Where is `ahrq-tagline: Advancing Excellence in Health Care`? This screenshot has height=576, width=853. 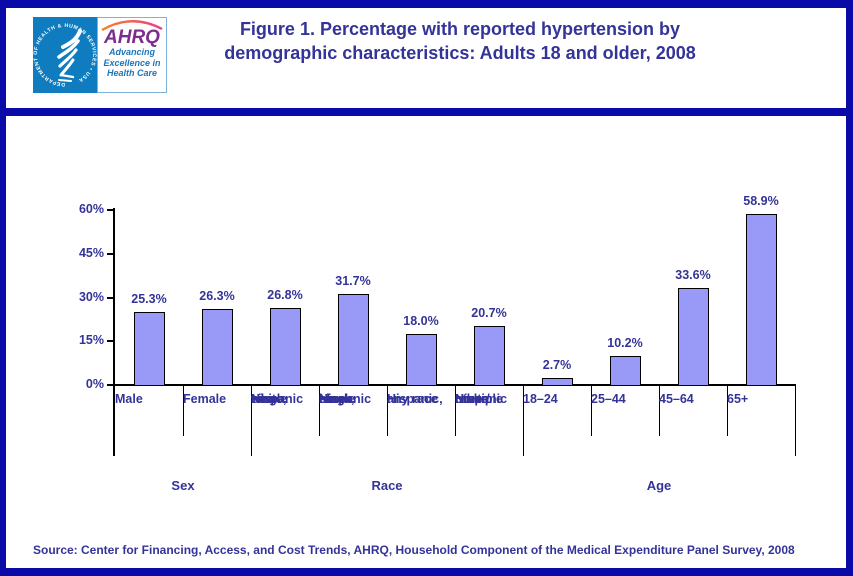
ahrq-tagline: Advancing Excellence in Health Care is located at coordinates (131, 63).